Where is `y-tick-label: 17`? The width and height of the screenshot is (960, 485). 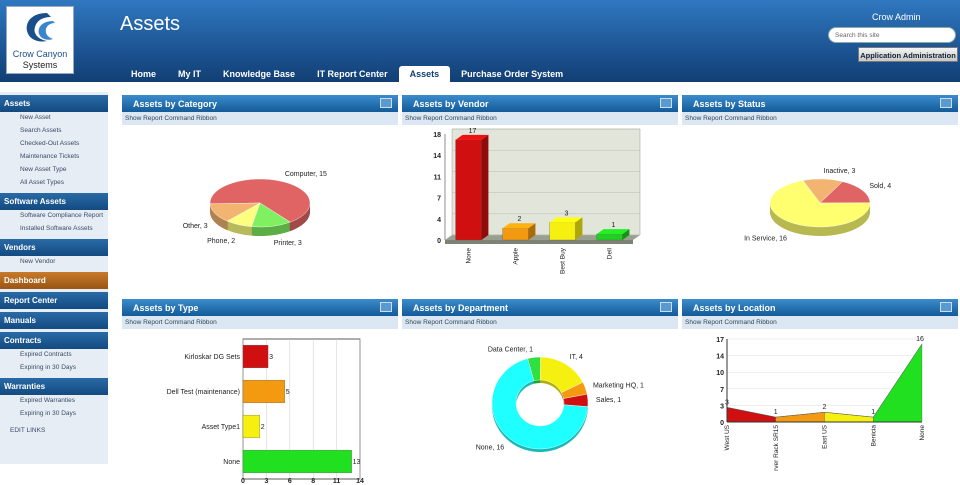
y-tick-label: 17 is located at coordinates (720, 340).